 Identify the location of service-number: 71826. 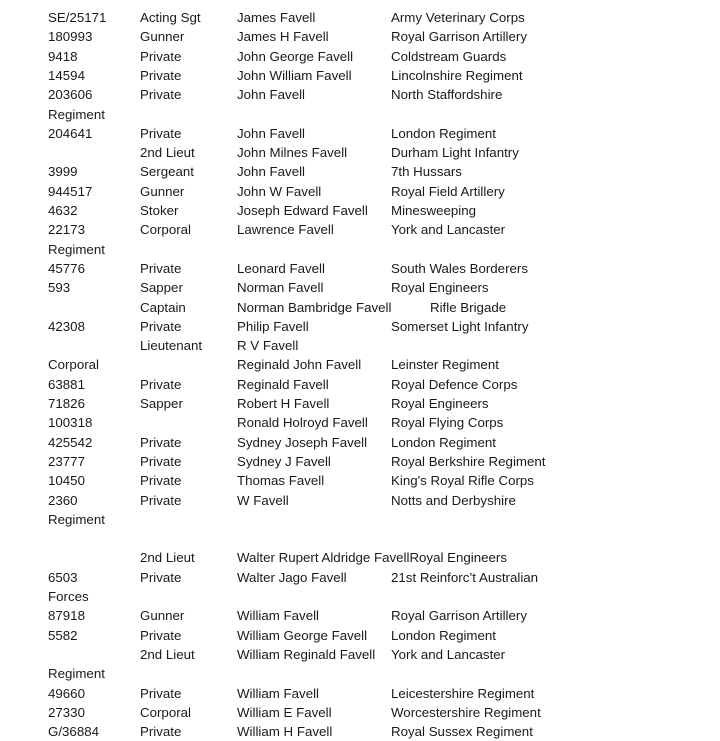
(66, 403).